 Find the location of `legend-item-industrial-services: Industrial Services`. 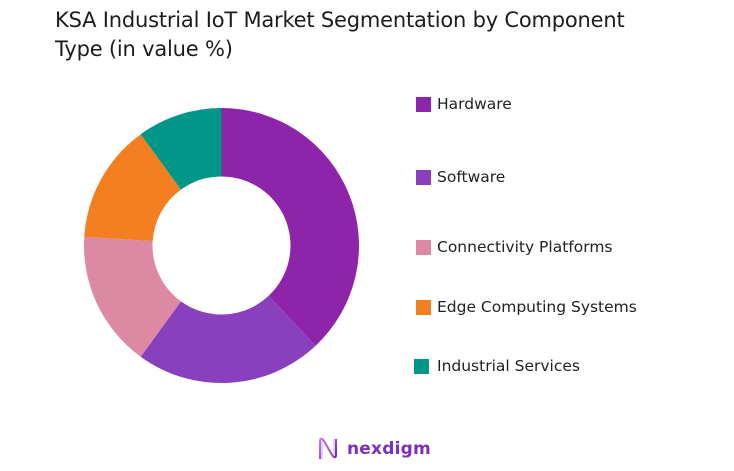

legend-item-industrial-services: Industrial Services is located at coordinates (497, 366).